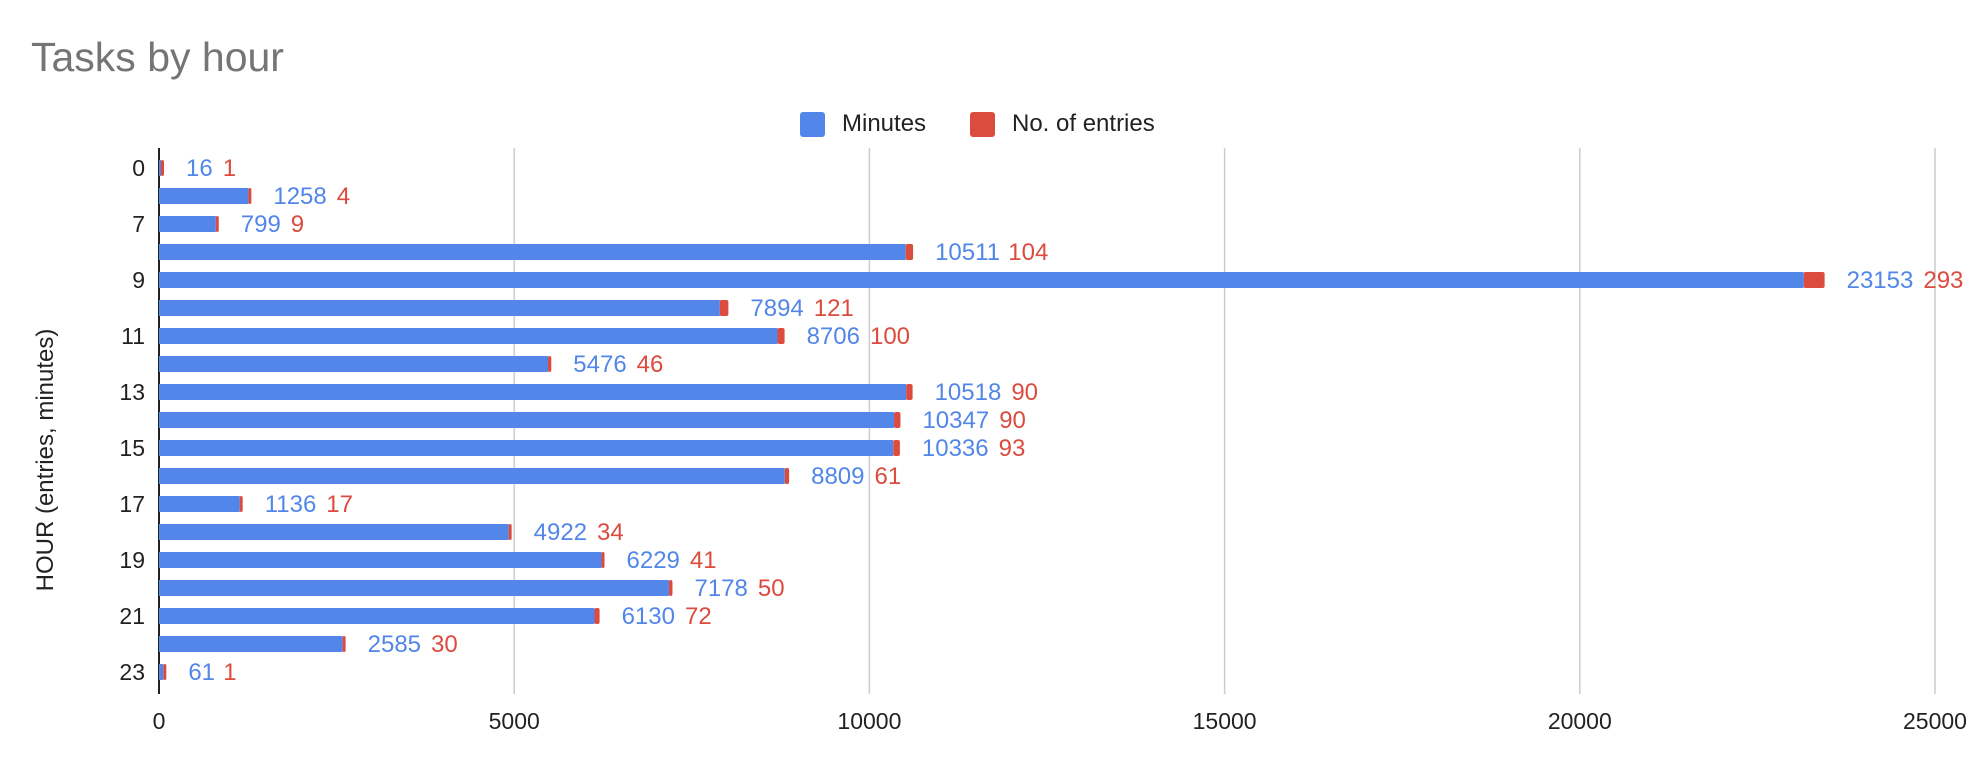 Image resolution: width=1973 pixels, height=779 pixels. What do you see at coordinates (833, 336) in the screenshot?
I see `data-label-minutes: 8706` at bounding box center [833, 336].